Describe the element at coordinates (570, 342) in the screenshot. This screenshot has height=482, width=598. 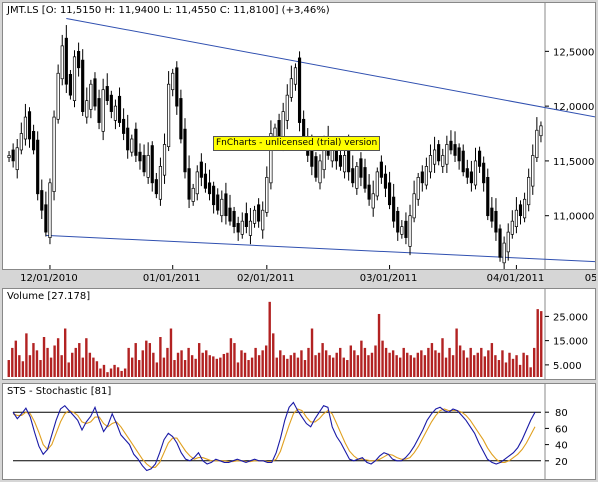
I see `volume-tick-label: 15.000` at that location.